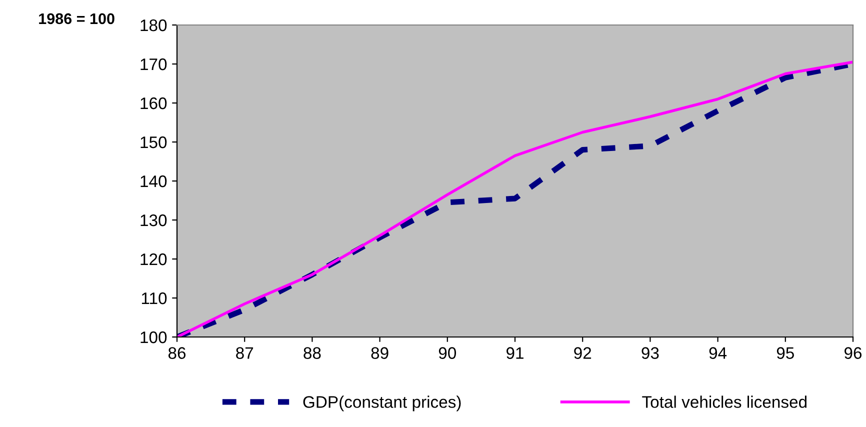  Describe the element at coordinates (447, 353) in the screenshot. I see `x-tick-label: 90` at that location.